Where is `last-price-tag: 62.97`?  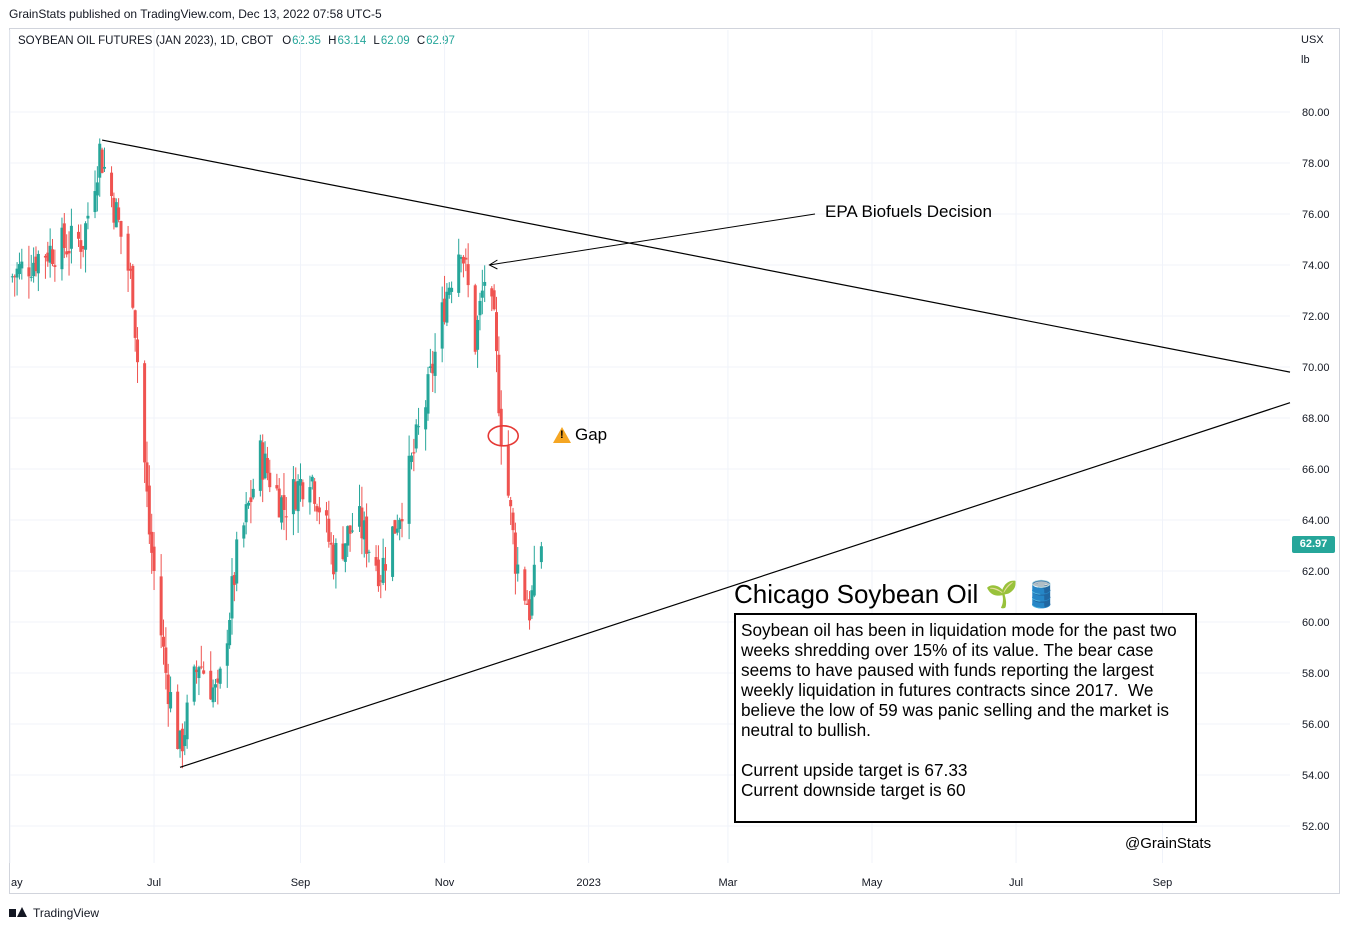 last-price-tag: 62.97 is located at coordinates (1313, 544).